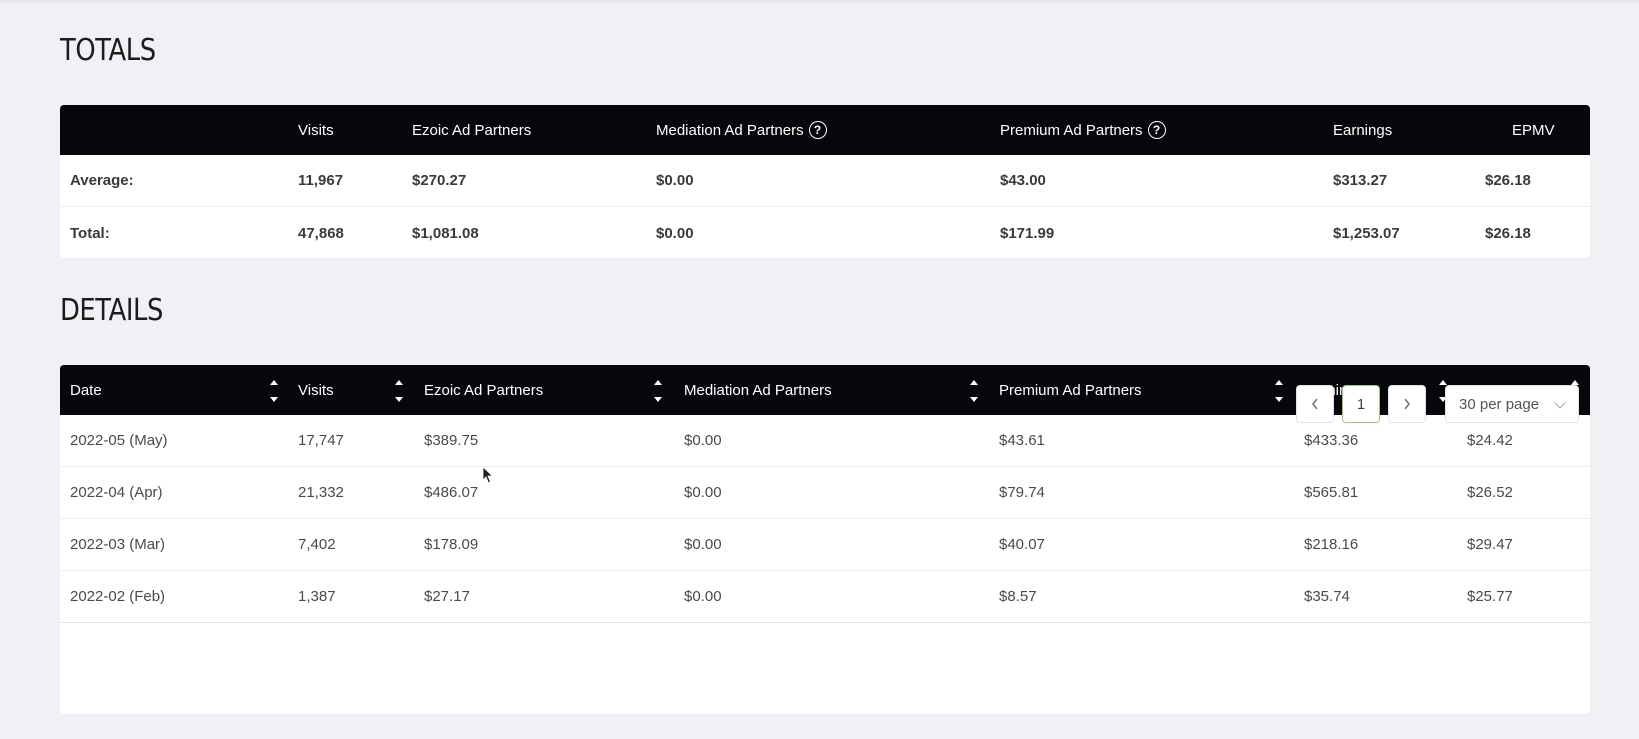 This screenshot has width=1639, height=739. Describe the element at coordinates (316, 390) in the screenshot. I see `details-header-visits: Visits` at that location.